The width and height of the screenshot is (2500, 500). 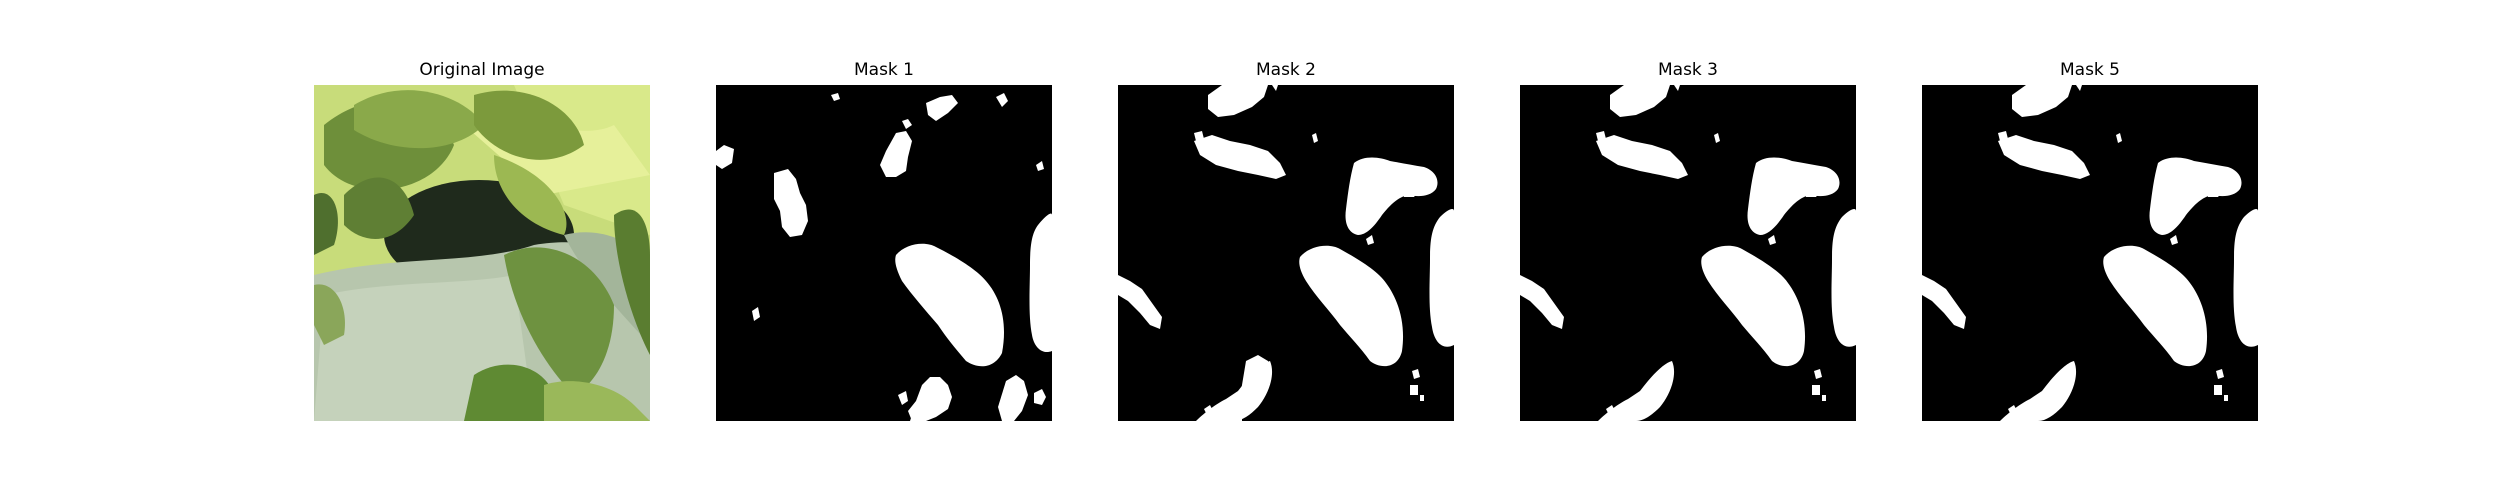 I want to click on panel-title: Mask 1, so click(x=883, y=70).